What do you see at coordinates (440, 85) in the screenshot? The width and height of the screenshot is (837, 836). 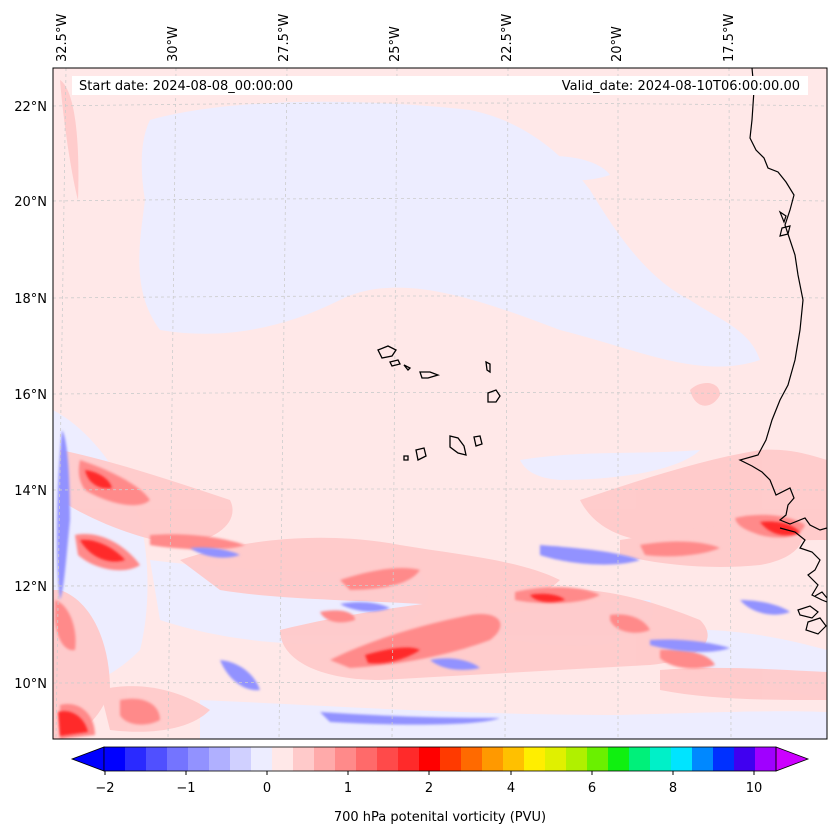 I see `header-box` at bounding box center [440, 85].